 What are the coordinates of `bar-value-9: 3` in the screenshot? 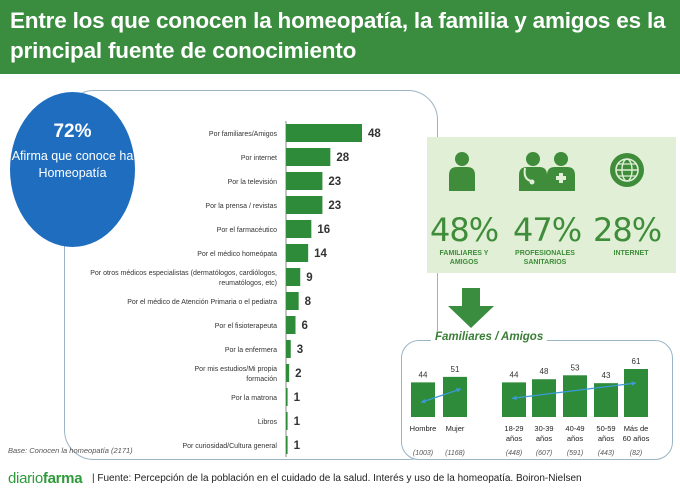 It's located at (300, 350).